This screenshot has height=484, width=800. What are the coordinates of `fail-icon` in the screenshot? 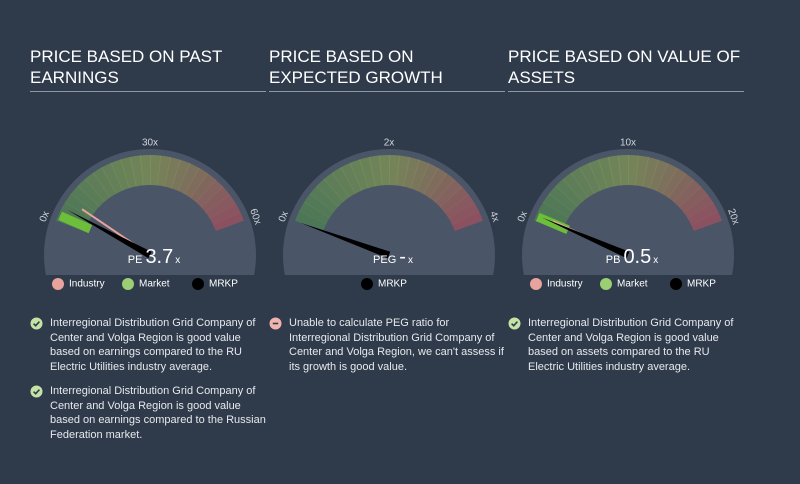 It's located at (275, 323).